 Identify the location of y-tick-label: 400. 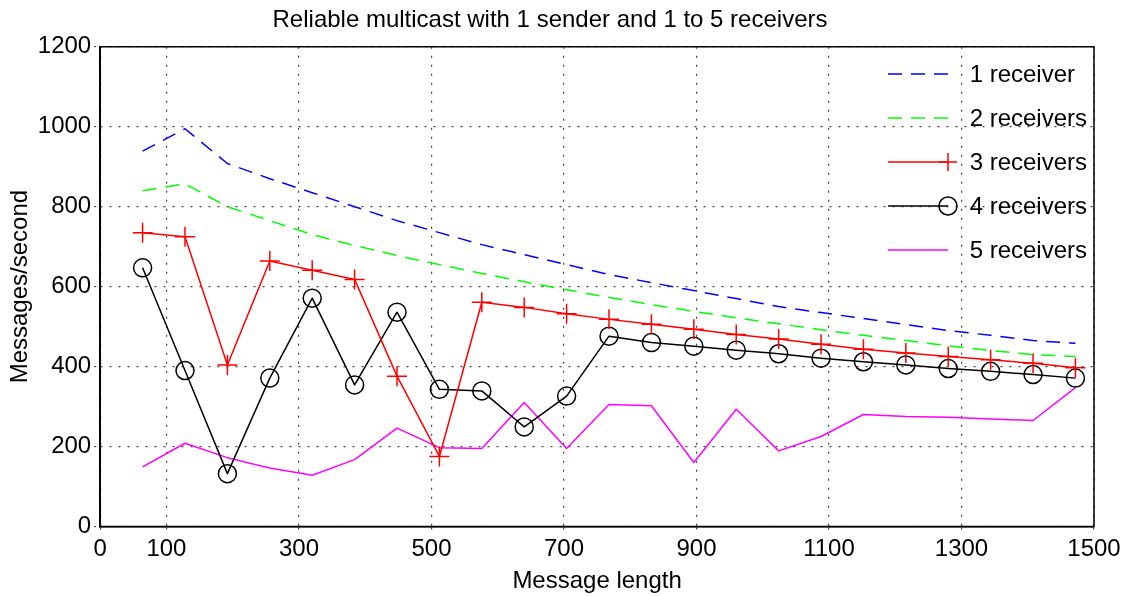
(71, 365).